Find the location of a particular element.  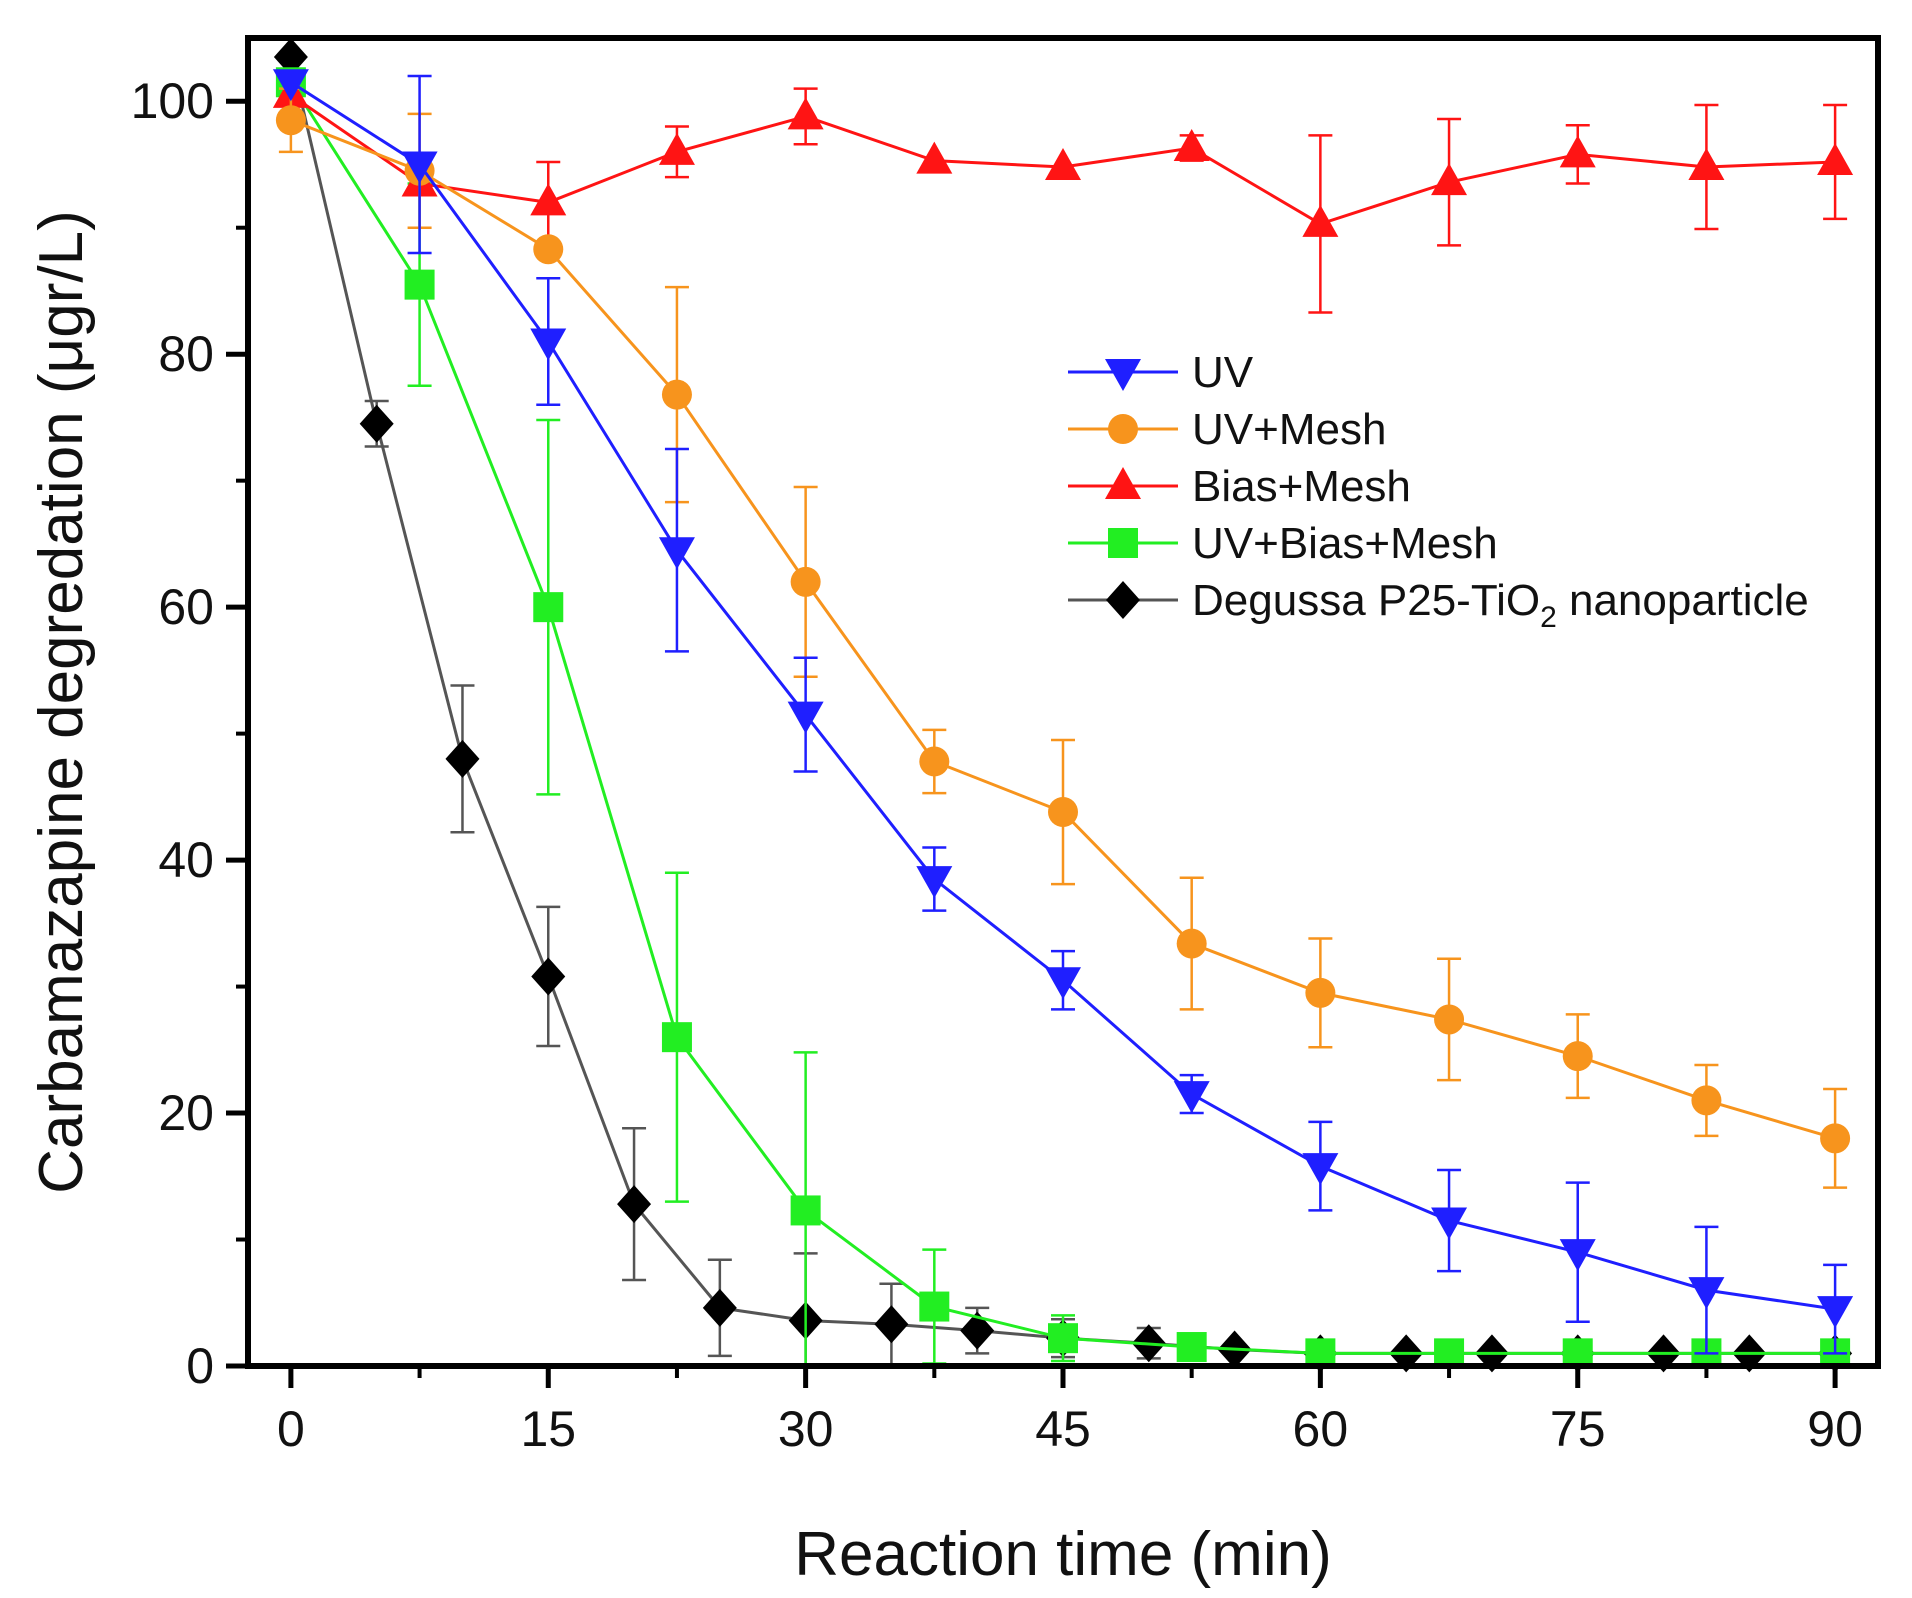

x-tick-label-90: 90 is located at coordinates (1835, 1429).